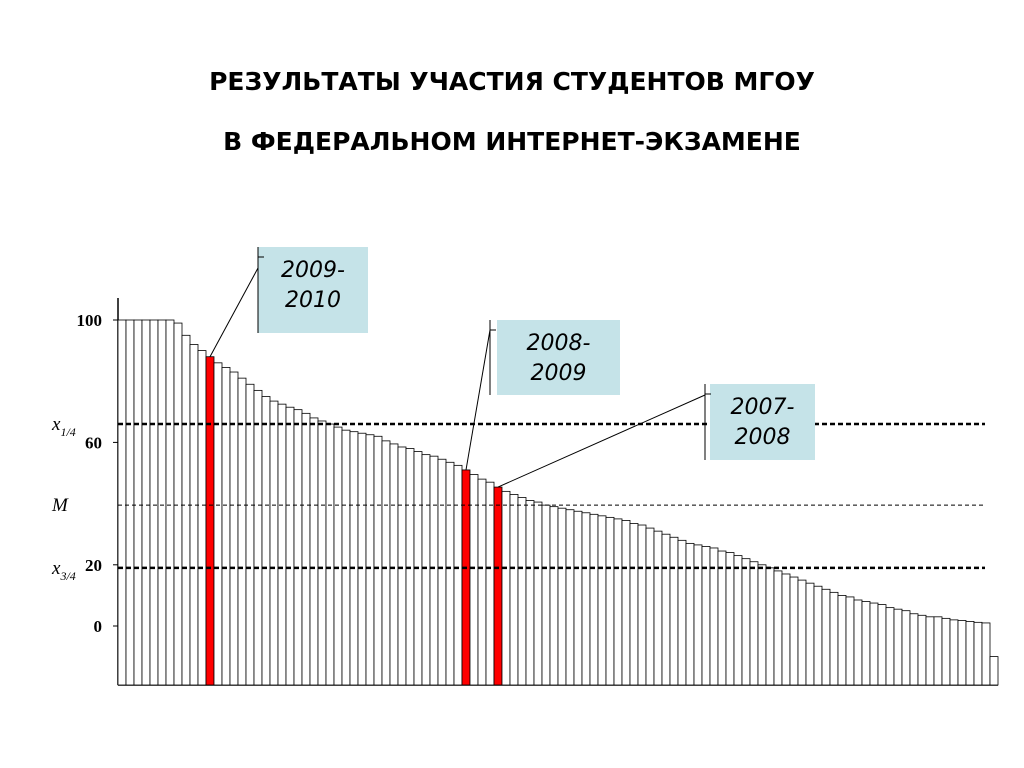 Image resolution: width=1024 pixels, height=768 pixels. Describe the element at coordinates (559, 373) in the screenshot. I see `callout-text: 2009` at that location.